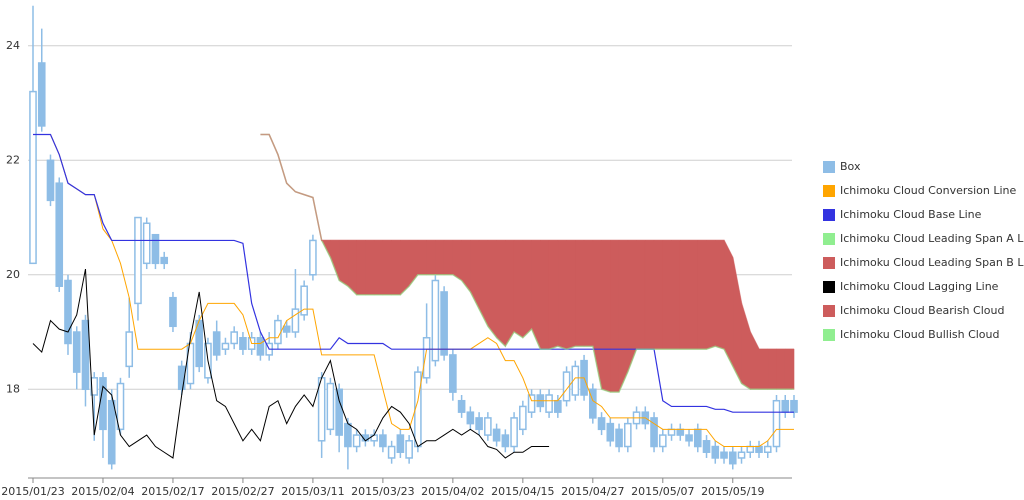 This screenshot has height=500, width=1024. I want to click on x-tick-label: 2015/04/02, so click(452, 491).